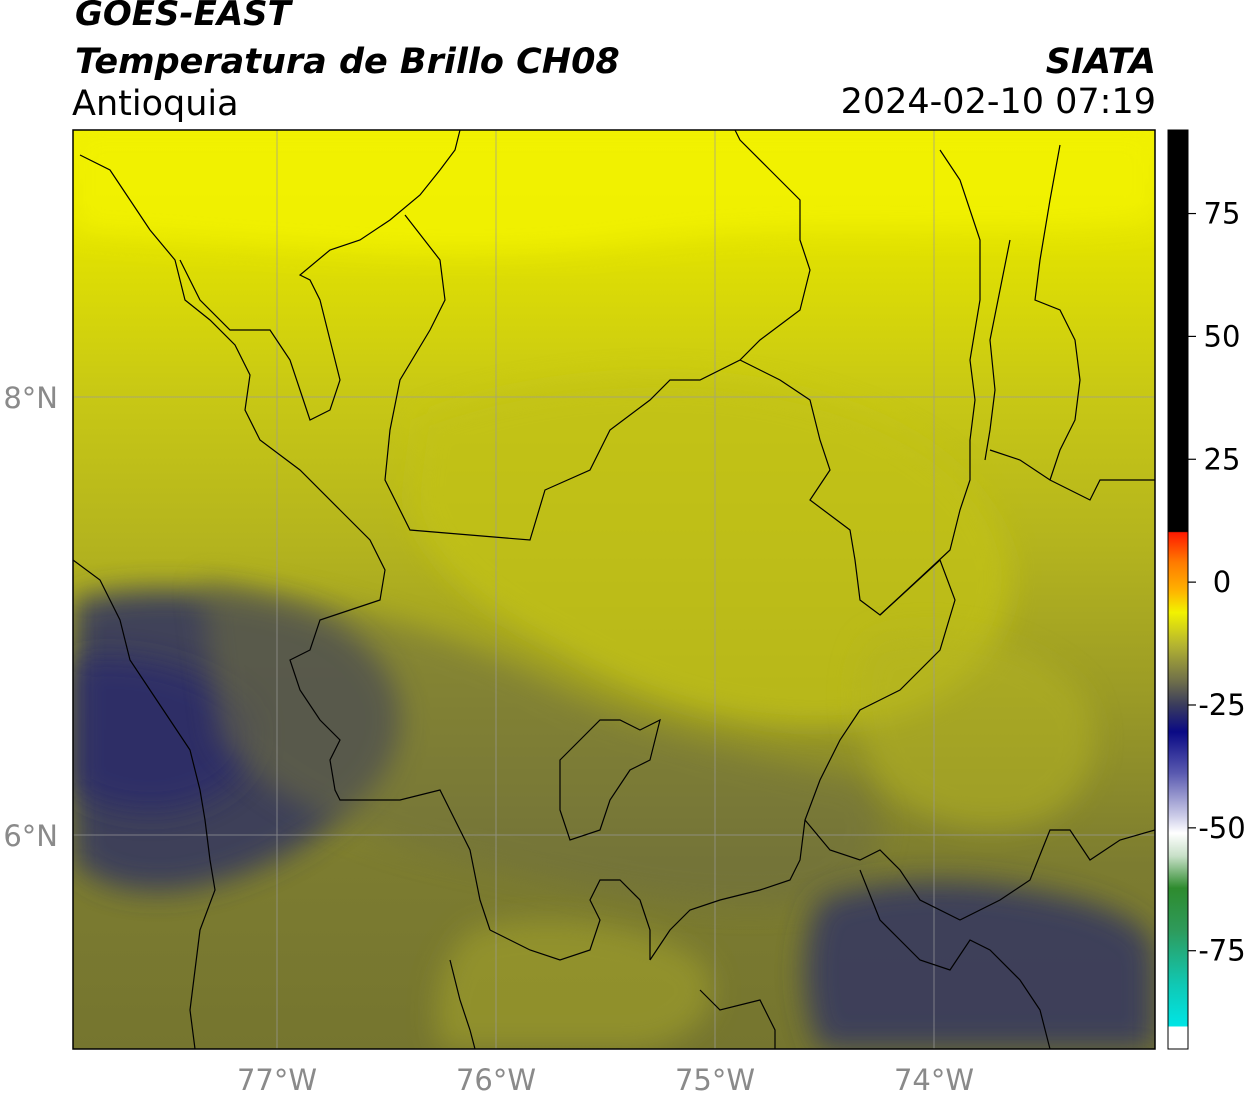 The image size is (1252, 1099). I want to click on magdalena-river, so click(997, 350).